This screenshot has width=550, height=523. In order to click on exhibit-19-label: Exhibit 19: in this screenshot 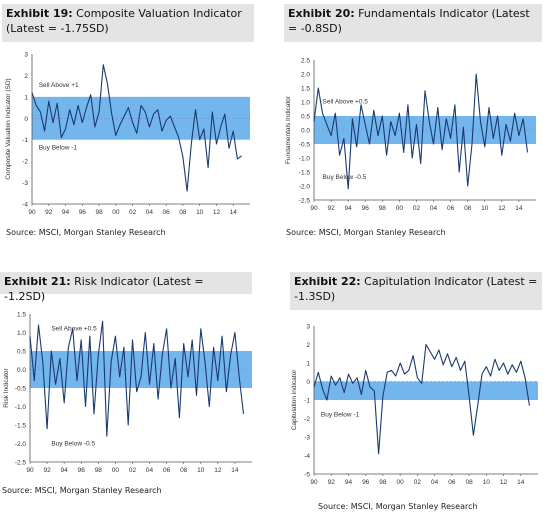, I will do `click(39, 13)`.